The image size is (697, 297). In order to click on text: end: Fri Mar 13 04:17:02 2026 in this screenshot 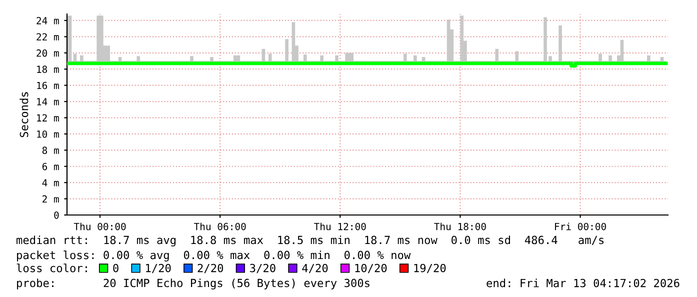, I will do `click(583, 283)`.